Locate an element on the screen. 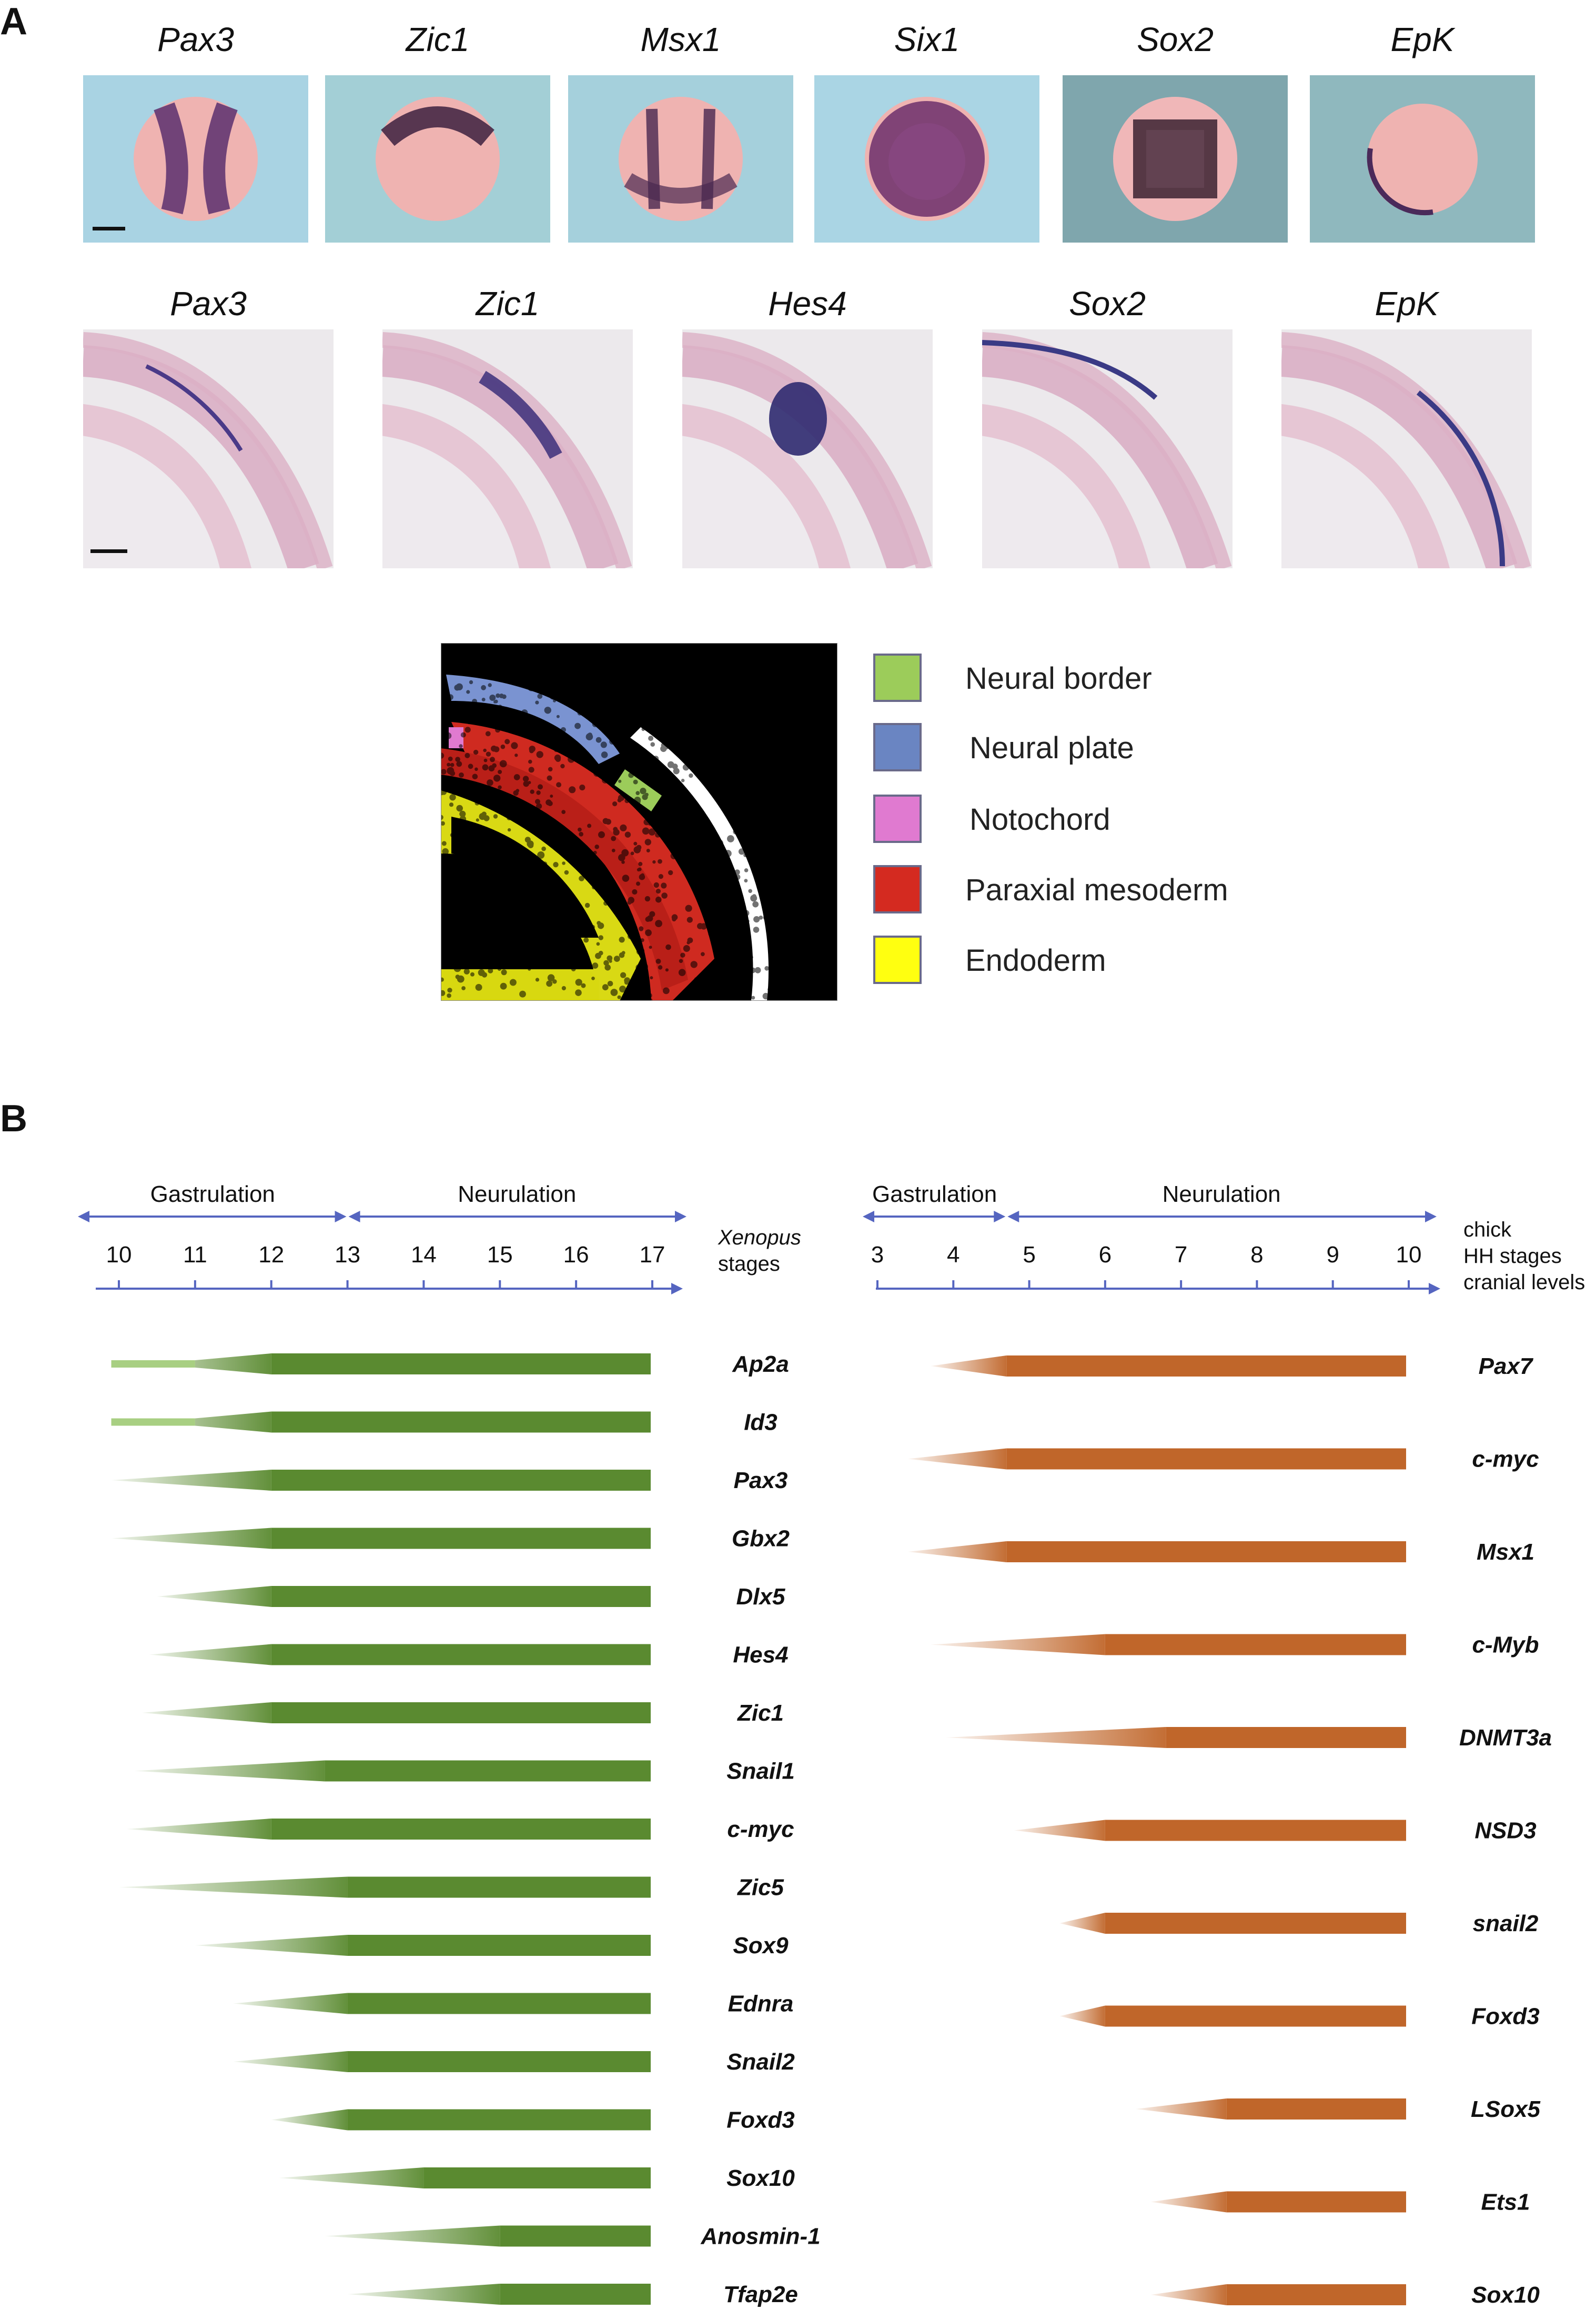 Image resolution: width=1596 pixels, height=2310 pixels. expression-bar-early is located at coordinates (153, 1364).